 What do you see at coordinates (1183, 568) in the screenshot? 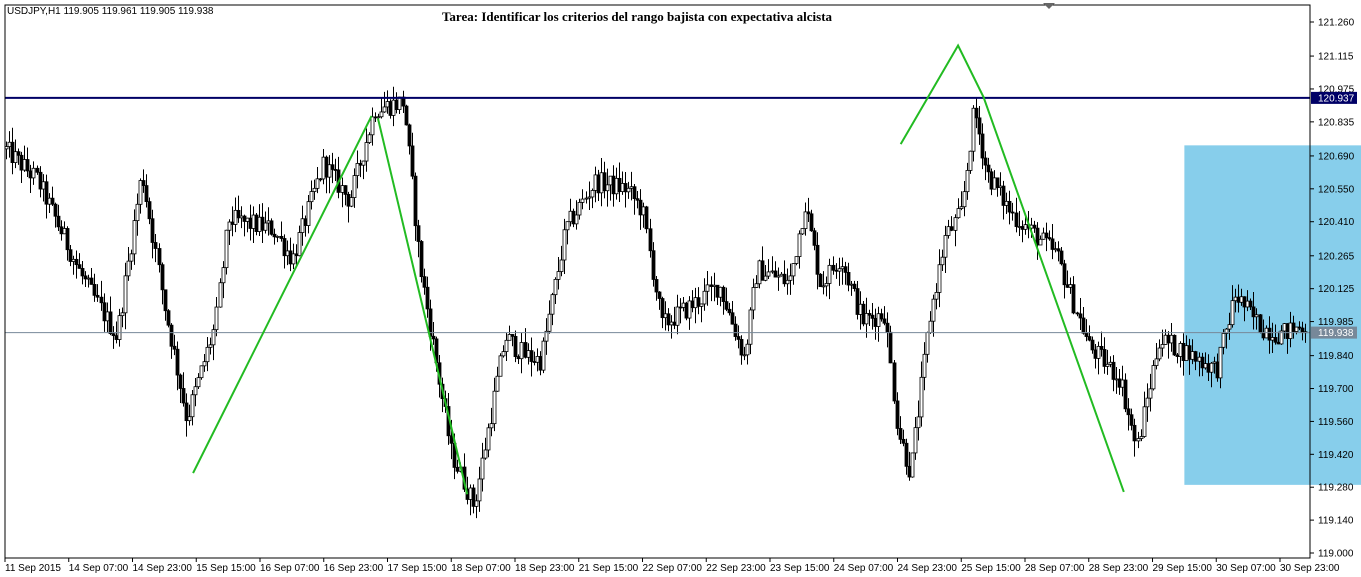
I see `x-tick-label: 29 Sep 15:00` at bounding box center [1183, 568].